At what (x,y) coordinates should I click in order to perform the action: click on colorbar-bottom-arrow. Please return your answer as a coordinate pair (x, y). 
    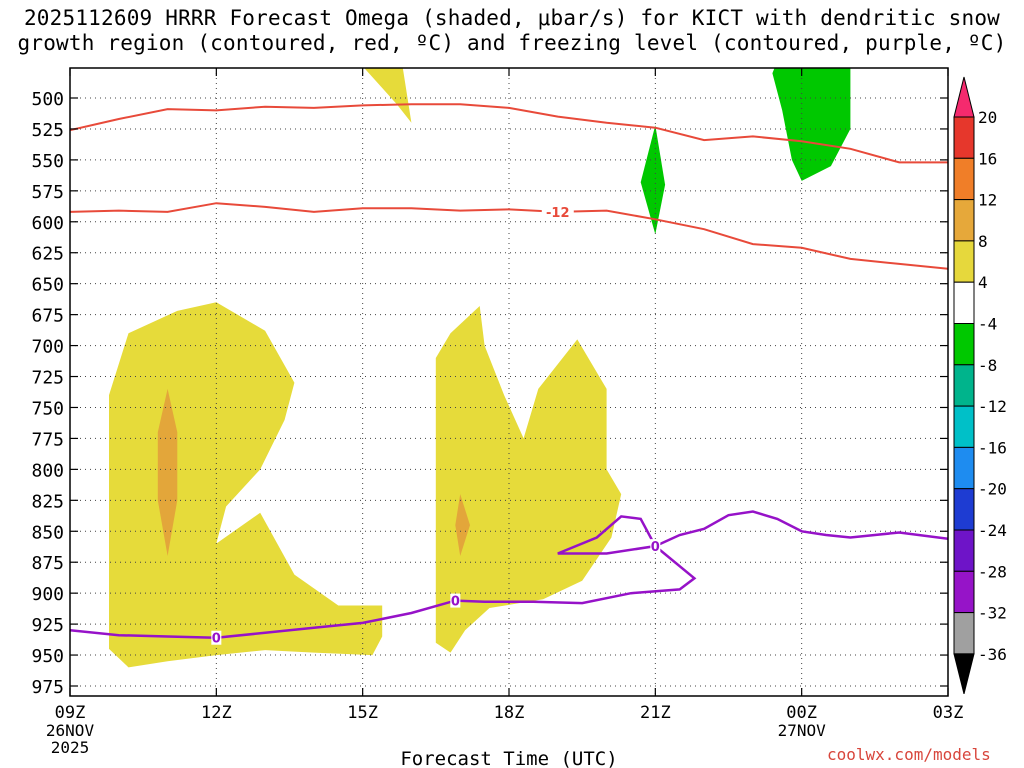
    Looking at the image, I should click on (964, 674).